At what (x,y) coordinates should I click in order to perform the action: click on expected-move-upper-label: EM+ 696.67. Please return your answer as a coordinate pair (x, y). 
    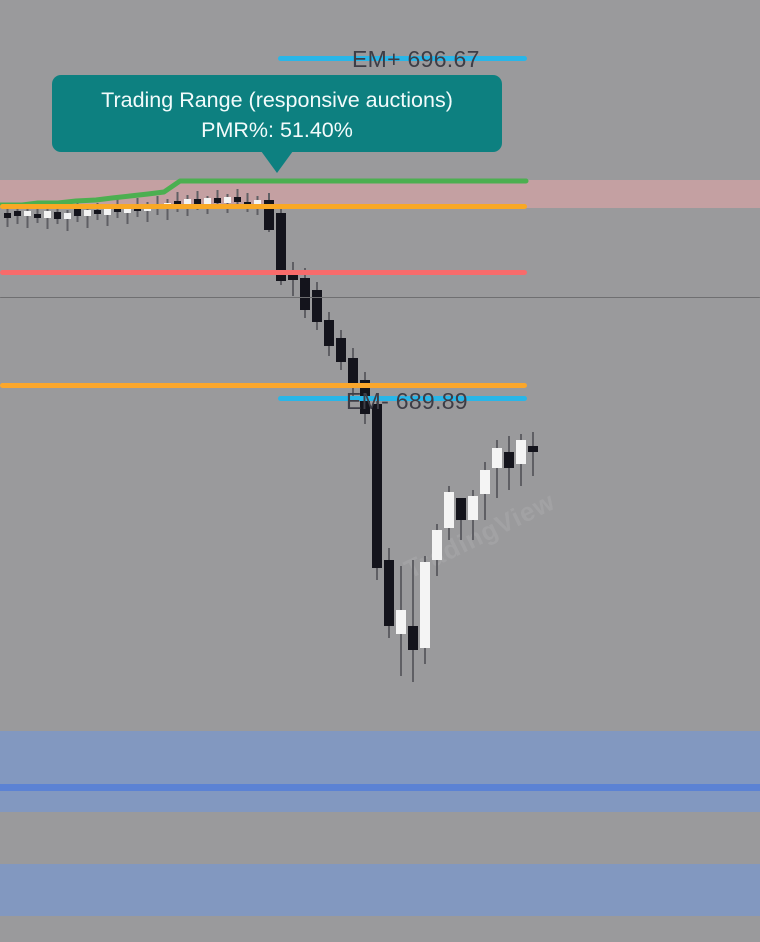
    Looking at the image, I should click on (416, 59).